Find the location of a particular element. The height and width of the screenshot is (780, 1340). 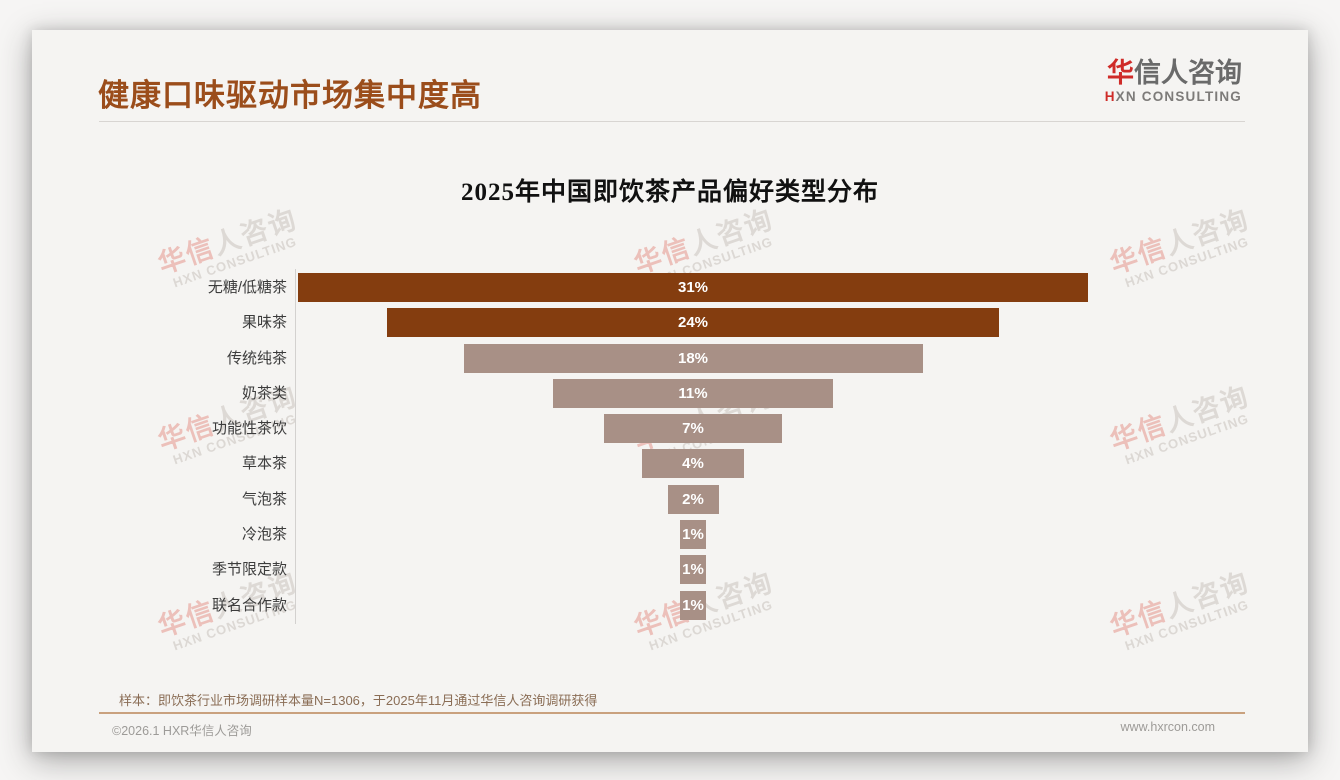

chart-row: 奶茶类 11% is located at coordinates (670, 393).